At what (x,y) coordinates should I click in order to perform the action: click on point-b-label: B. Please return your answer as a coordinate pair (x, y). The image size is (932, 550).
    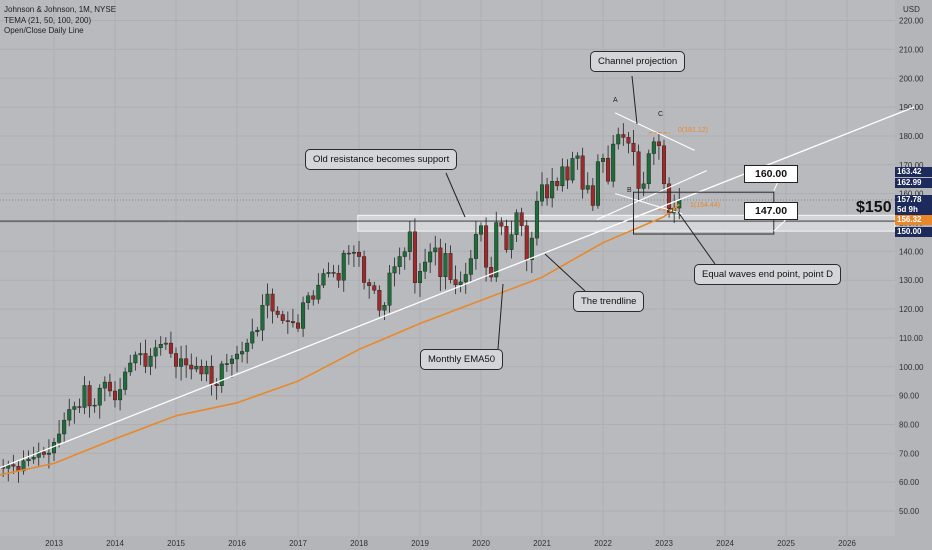
    Looking at the image, I should click on (629, 190).